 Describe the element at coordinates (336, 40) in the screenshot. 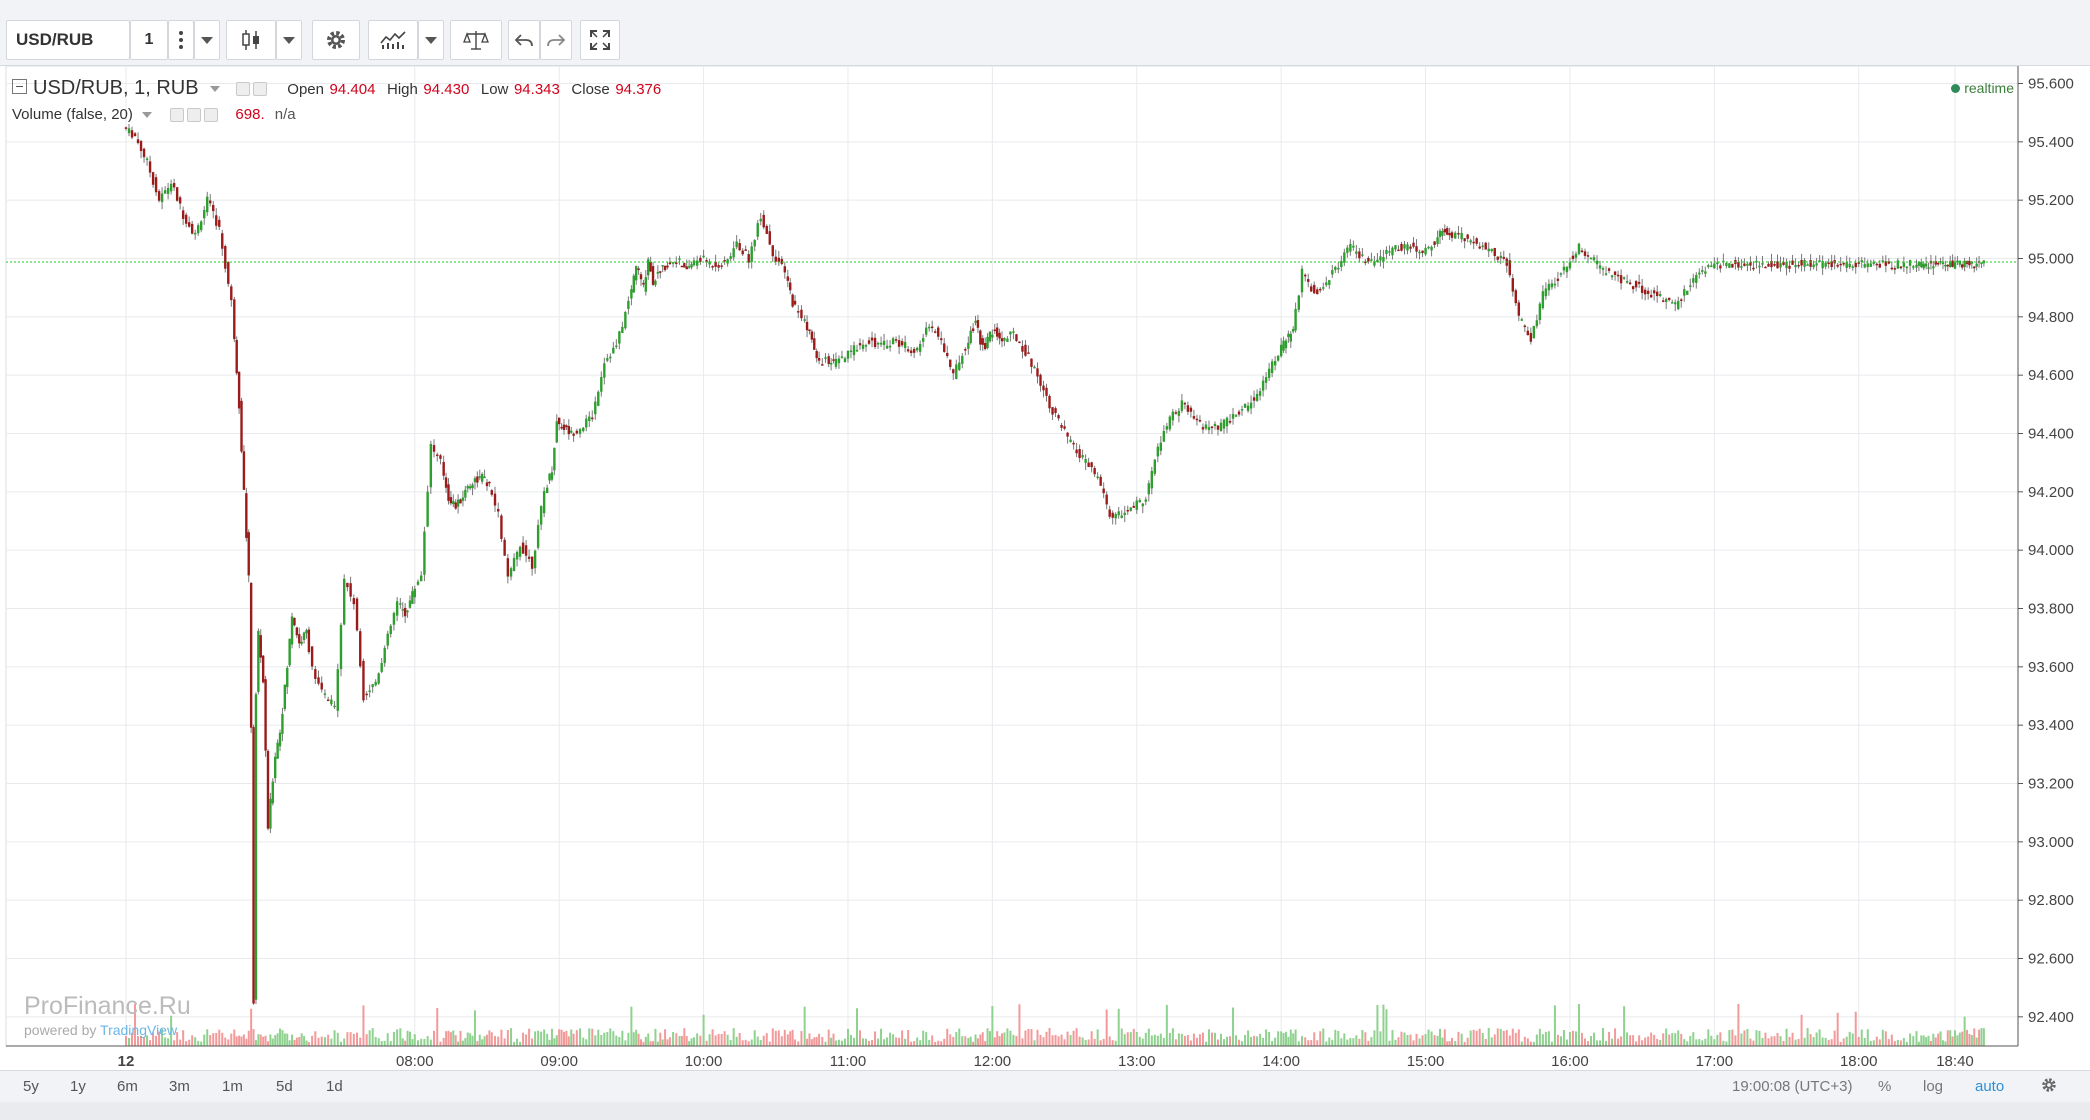

I see `settings-button` at that location.